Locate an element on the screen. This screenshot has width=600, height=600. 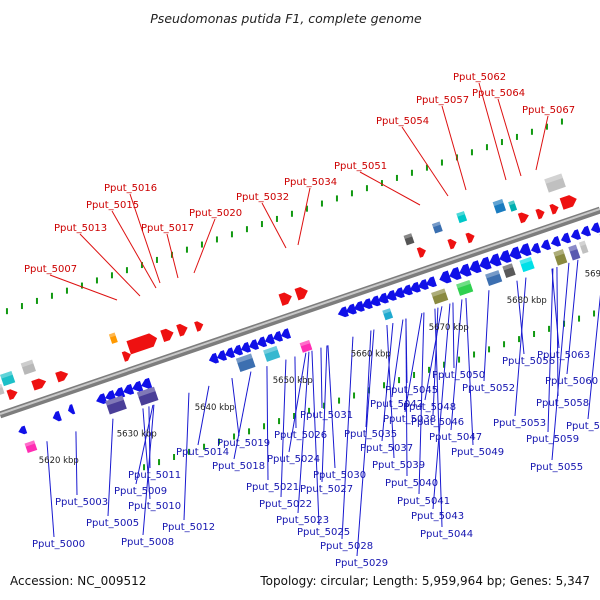
reverse-gene-label: Pput_5005 is located at coordinates (112, 523).